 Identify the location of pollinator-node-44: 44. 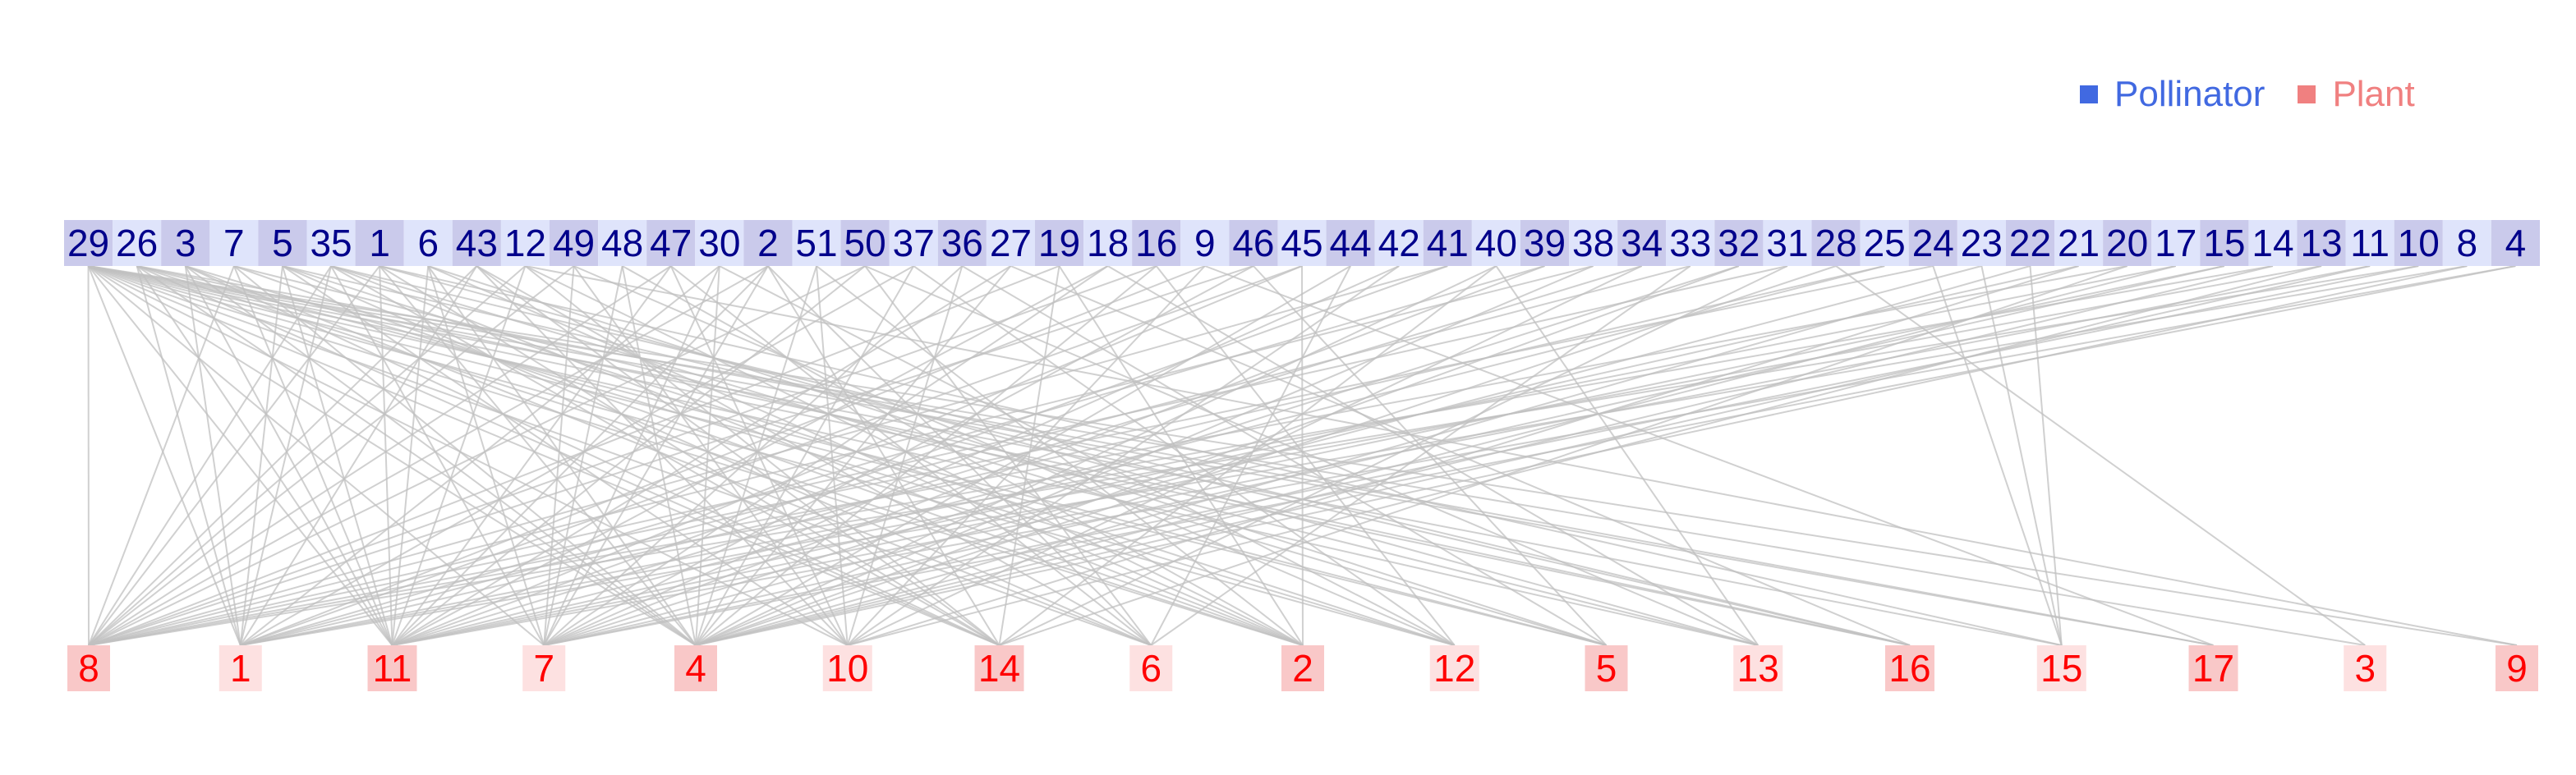
(1350, 243).